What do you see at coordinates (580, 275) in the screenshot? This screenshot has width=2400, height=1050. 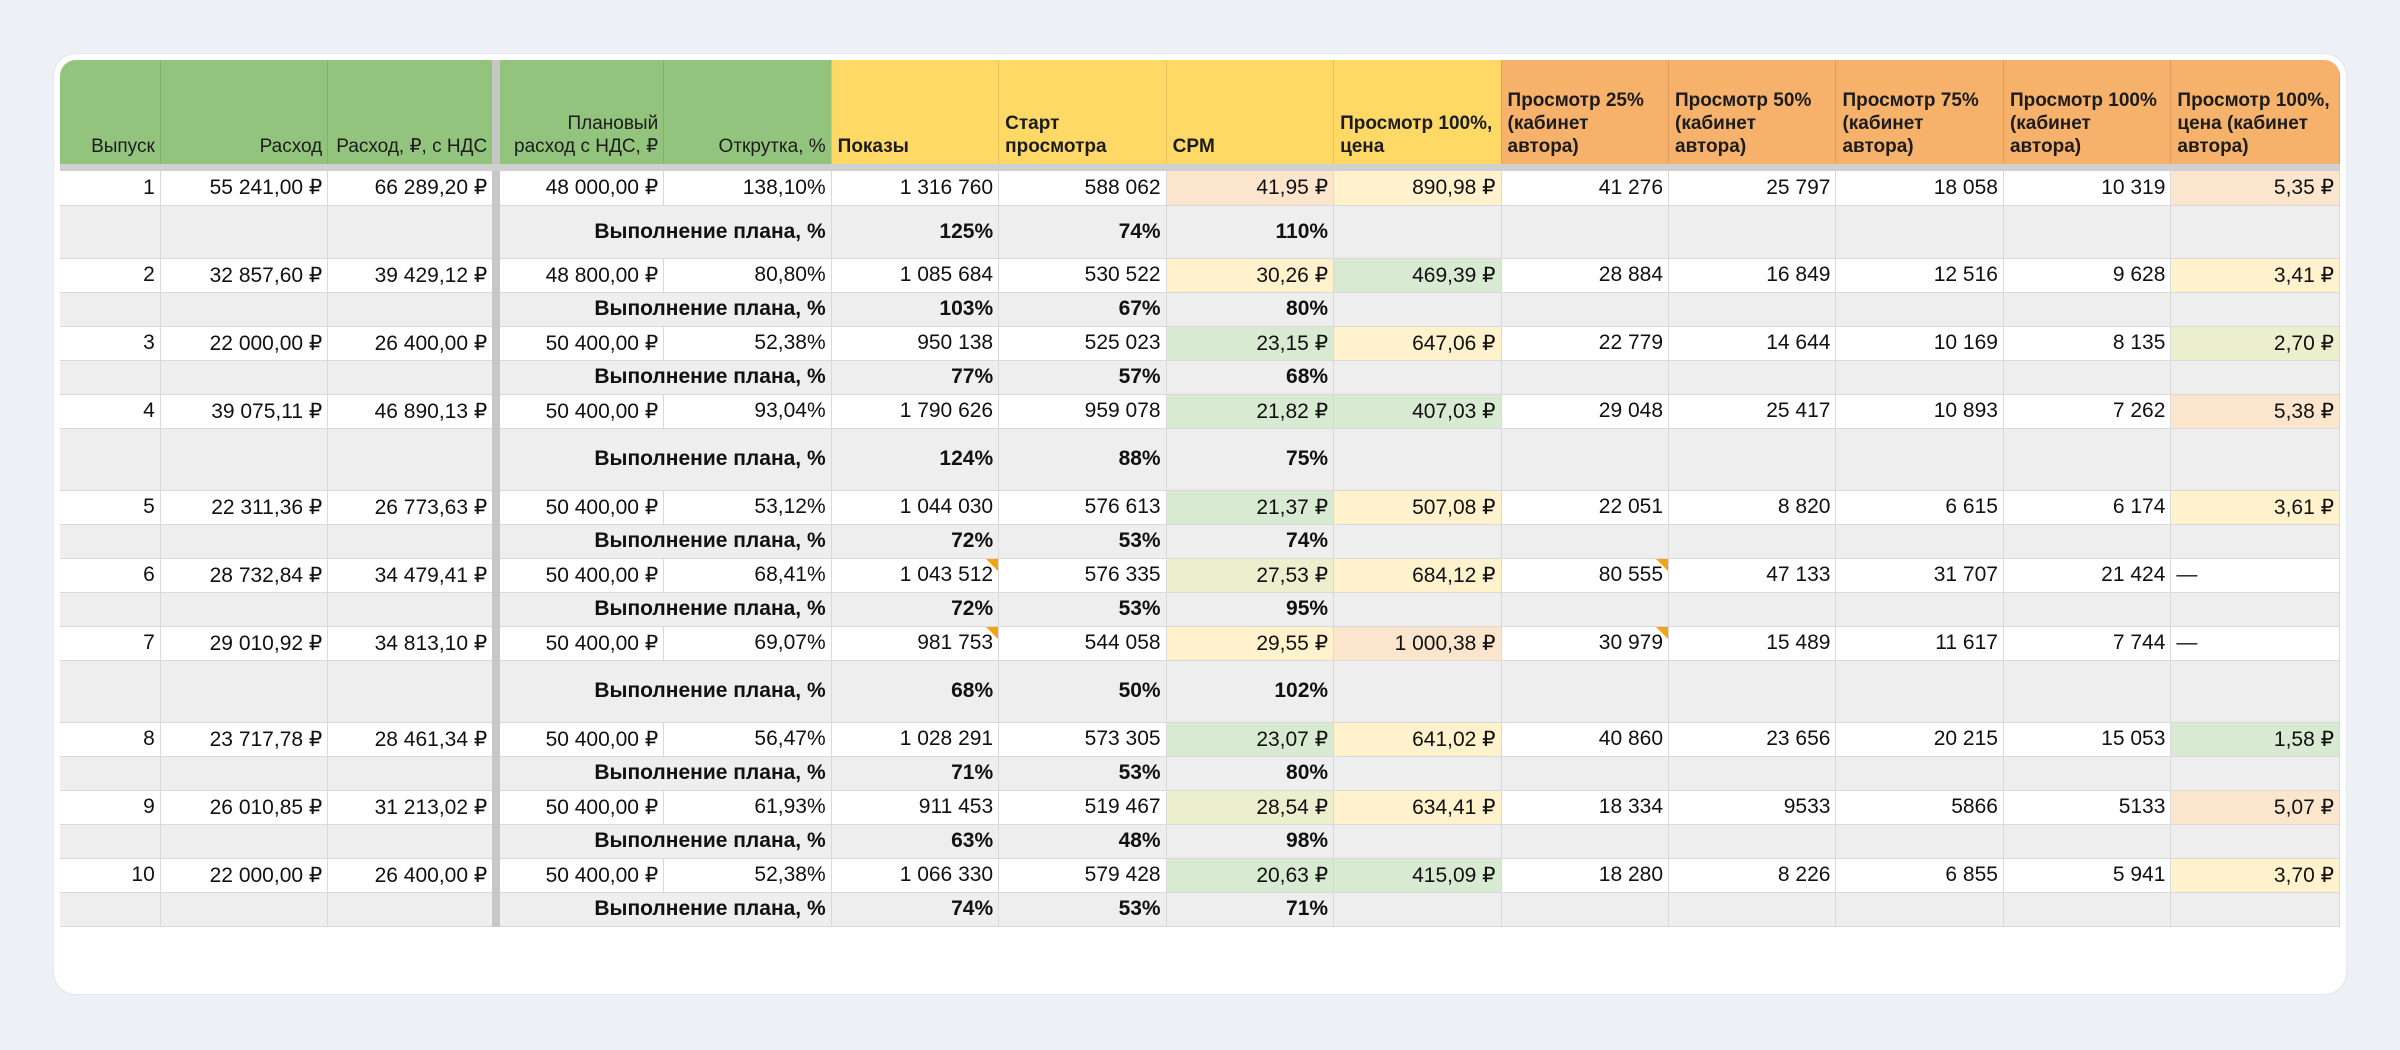 I see `cell-planned-spend: 48 800,00 ₽` at bounding box center [580, 275].